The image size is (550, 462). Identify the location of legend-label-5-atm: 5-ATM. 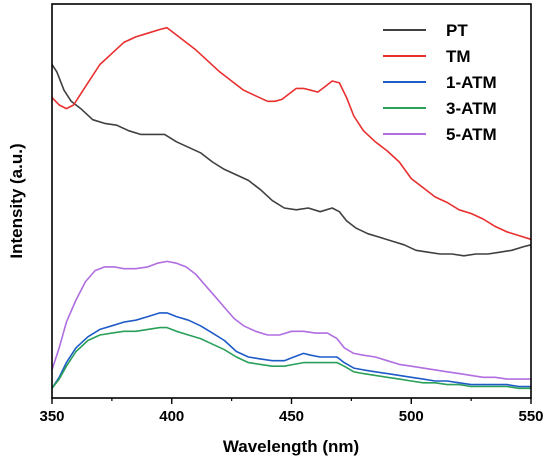
(471, 134).